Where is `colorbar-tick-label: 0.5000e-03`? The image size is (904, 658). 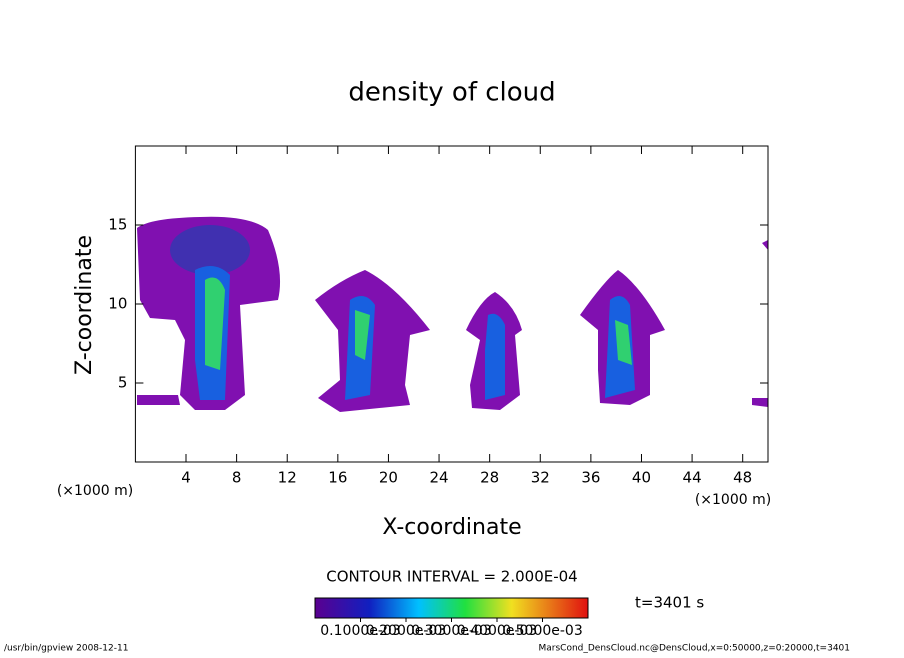 colorbar-tick-label: 0.5000e-03 is located at coordinates (542, 631).